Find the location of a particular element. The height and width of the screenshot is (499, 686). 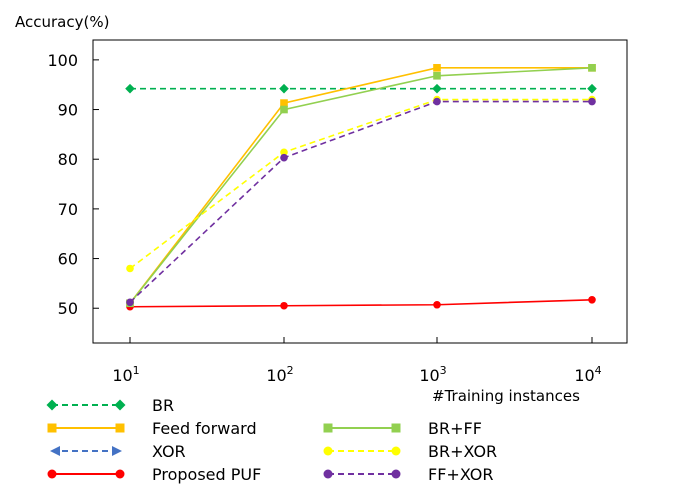

y-tick-label: 100 is located at coordinates (62, 60).